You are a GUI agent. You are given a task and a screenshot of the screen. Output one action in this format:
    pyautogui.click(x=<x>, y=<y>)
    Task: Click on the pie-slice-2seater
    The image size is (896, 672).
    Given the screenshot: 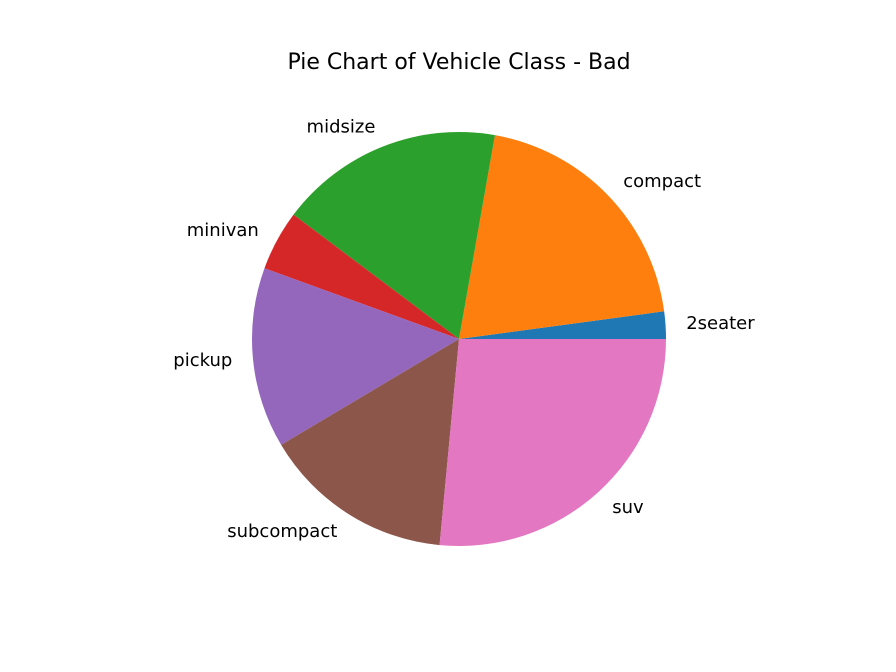 What is the action you would take?
    pyautogui.click(x=562, y=325)
    